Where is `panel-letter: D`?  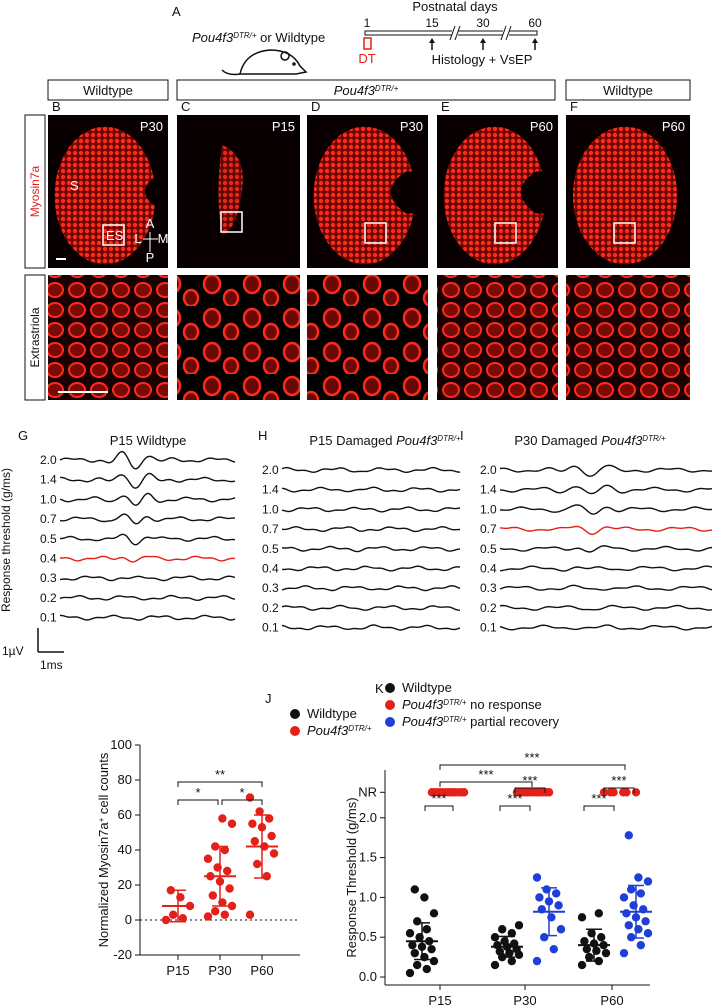 panel-letter: D is located at coordinates (315, 106).